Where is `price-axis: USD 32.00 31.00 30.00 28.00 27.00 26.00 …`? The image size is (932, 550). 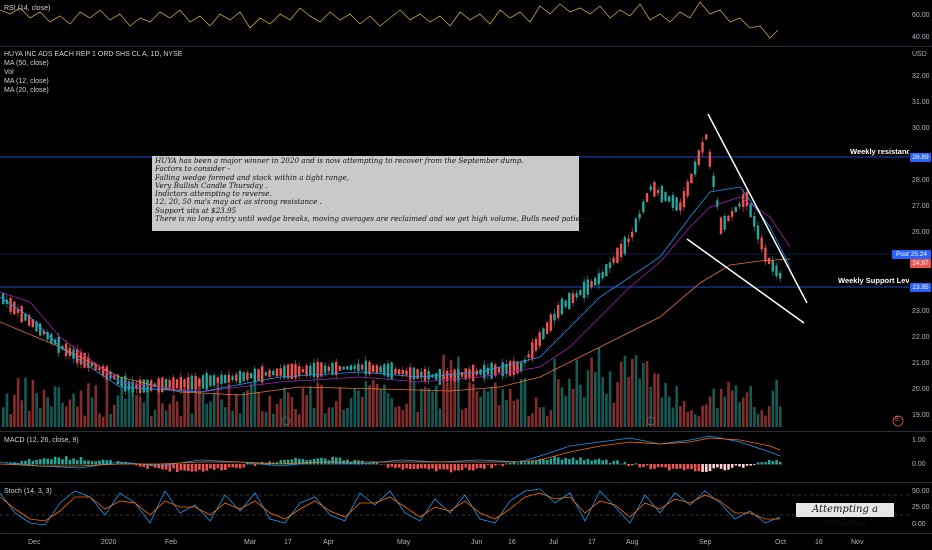 price-axis: USD 32.00 31.00 30.00 28.00 27.00 26.00 … is located at coordinates (920, 239).